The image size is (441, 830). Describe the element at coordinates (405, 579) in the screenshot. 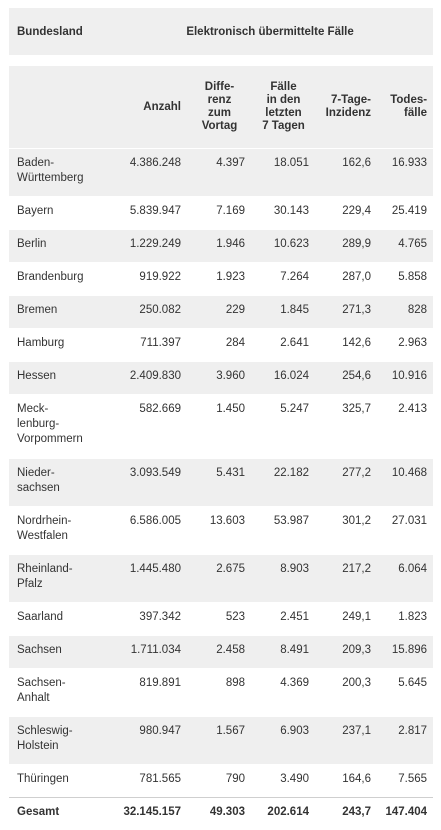

I see `cell-todesfaelle: 6.064` at that location.